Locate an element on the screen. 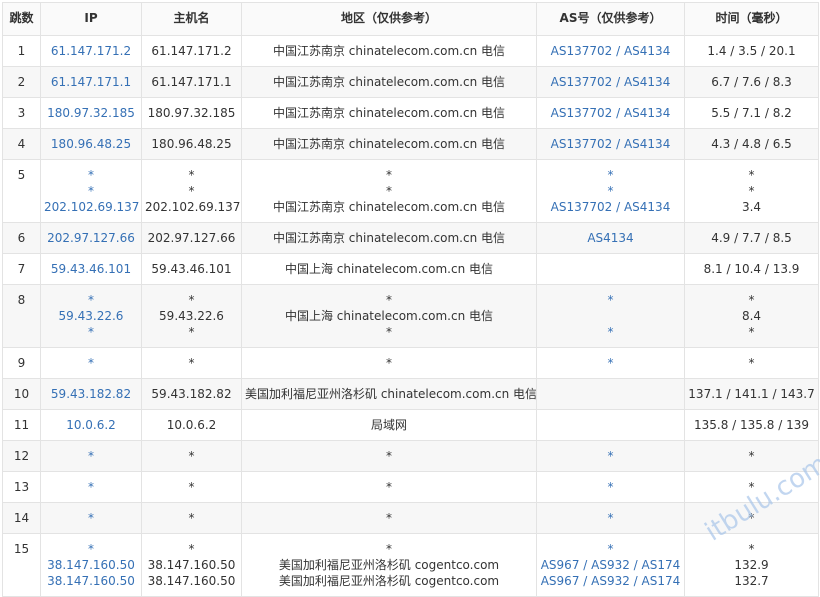 The height and width of the screenshot is (597, 820). ip-line: 180.97.32.185 is located at coordinates (91, 113).